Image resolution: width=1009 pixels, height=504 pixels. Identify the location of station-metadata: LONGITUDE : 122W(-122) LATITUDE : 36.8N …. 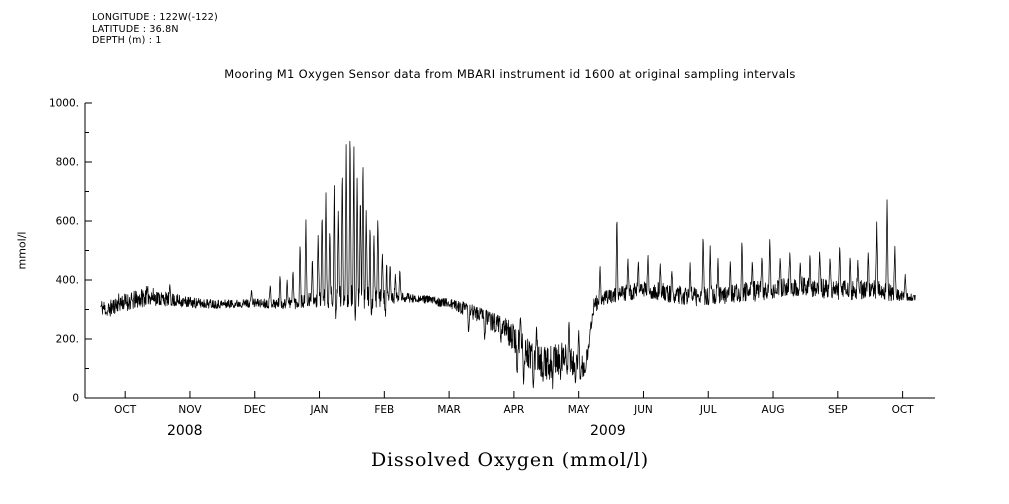
(155, 29).